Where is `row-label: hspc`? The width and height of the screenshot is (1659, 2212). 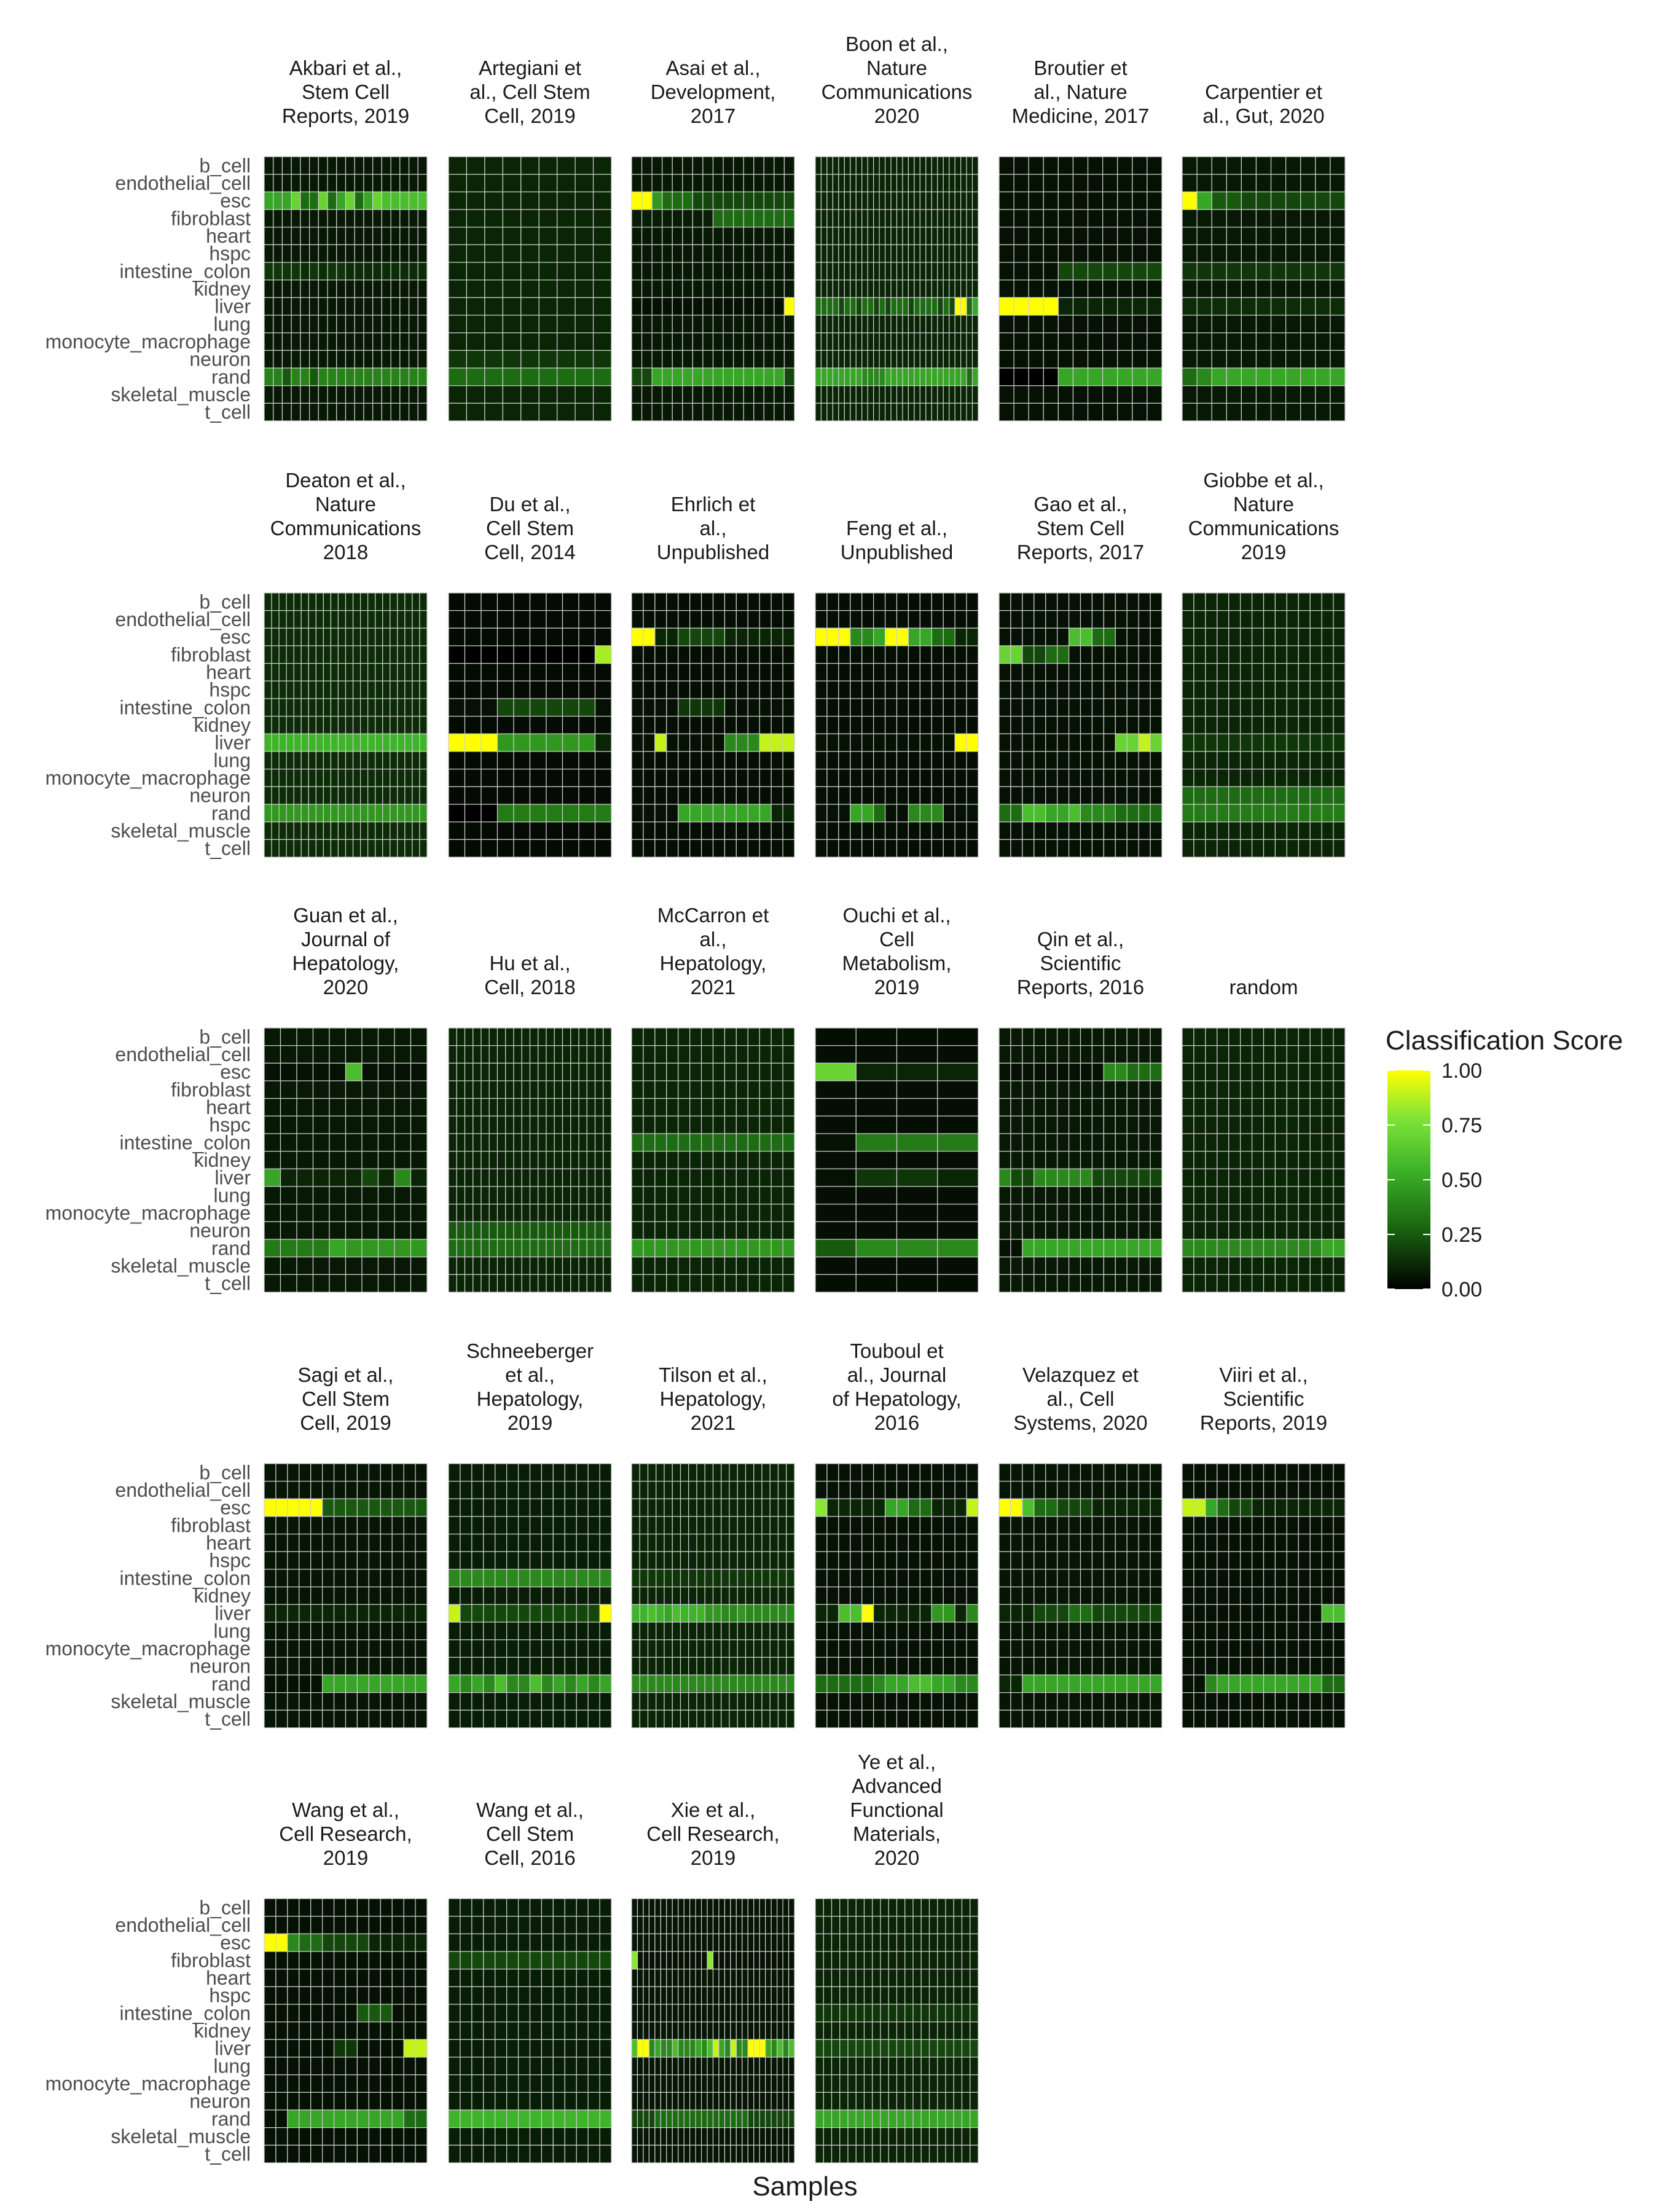 row-label: hspc is located at coordinates (230, 254).